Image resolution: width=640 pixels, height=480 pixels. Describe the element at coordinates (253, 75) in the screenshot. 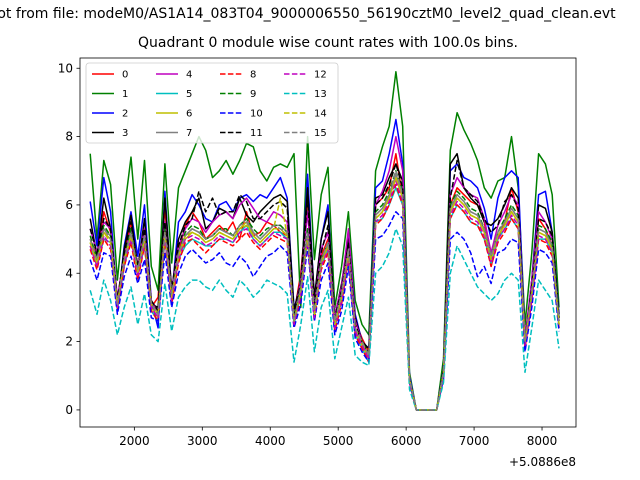

I see `legend-label-8: 8` at that location.